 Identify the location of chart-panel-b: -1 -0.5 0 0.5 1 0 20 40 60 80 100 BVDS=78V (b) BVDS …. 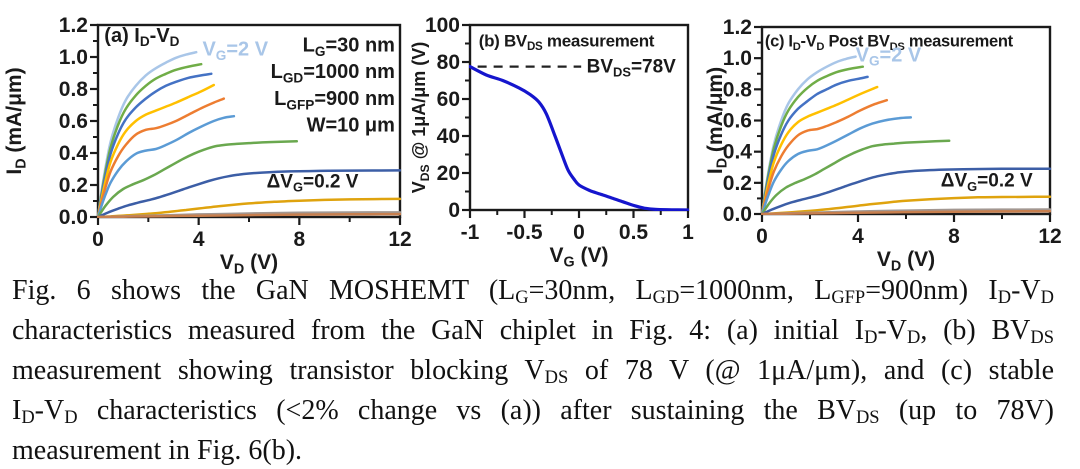
(551, 142).